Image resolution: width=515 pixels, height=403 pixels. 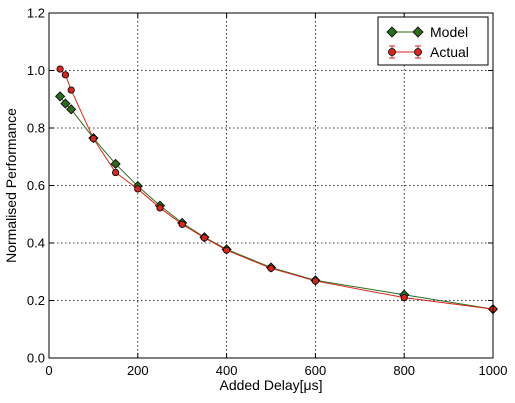 What do you see at coordinates (138, 370) in the screenshot?
I see `x-tick-label: 200` at bounding box center [138, 370].